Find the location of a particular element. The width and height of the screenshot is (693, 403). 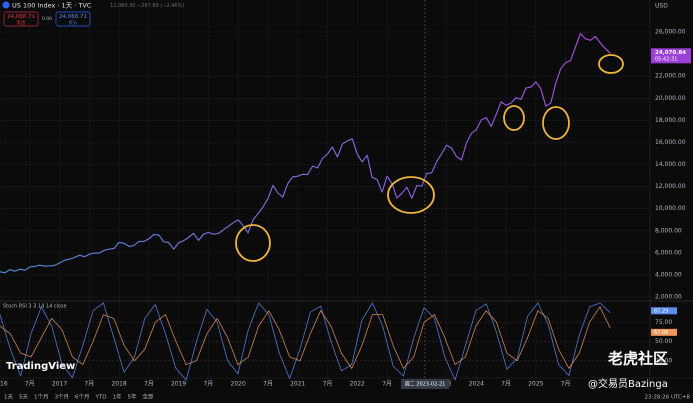

author-watermark: @交易员Bazinga is located at coordinates (628, 383).